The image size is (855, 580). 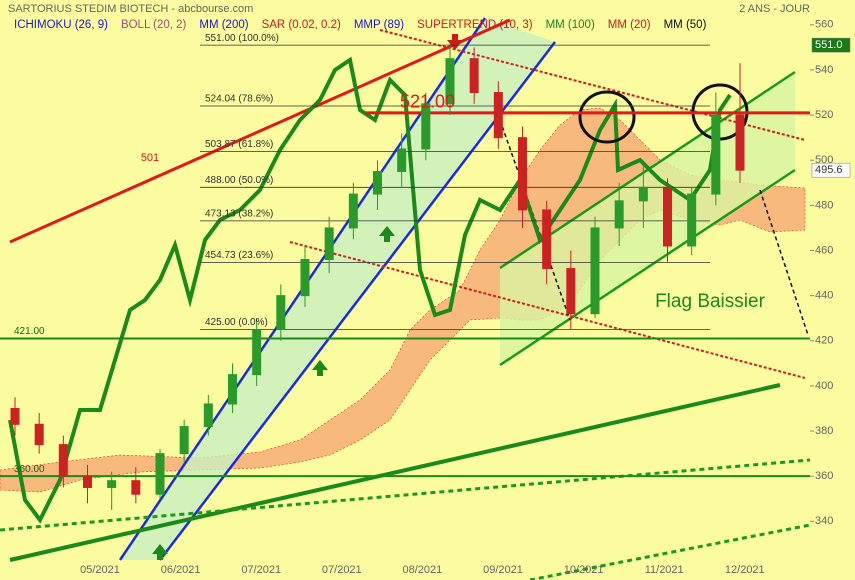 What do you see at coordinates (475, 25) in the screenshot?
I see `legend-entry: SUPERTREND (10, 3)` at bounding box center [475, 25].